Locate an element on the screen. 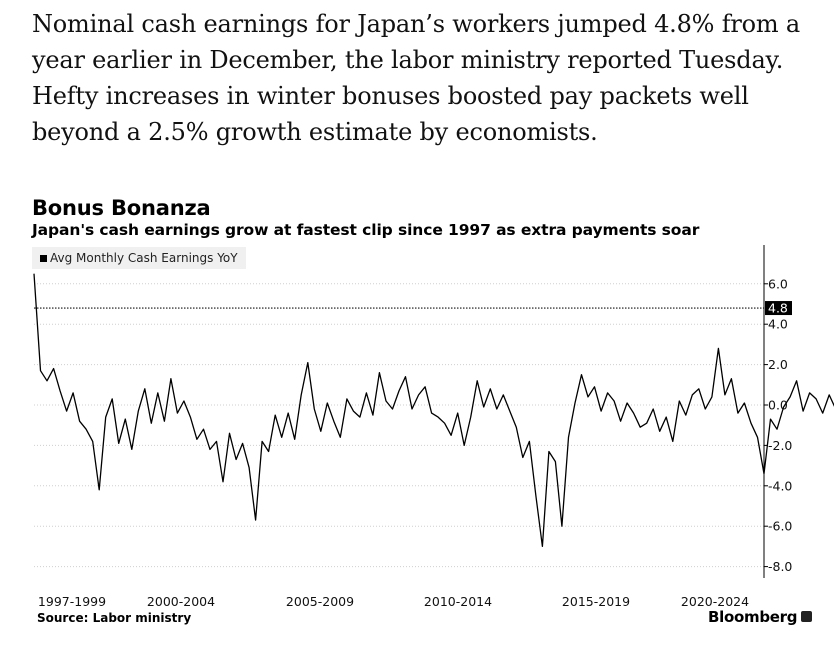 Image resolution: width=834 pixels, height=664 pixels. x-tick-label: 2005-2009 is located at coordinates (320, 601).